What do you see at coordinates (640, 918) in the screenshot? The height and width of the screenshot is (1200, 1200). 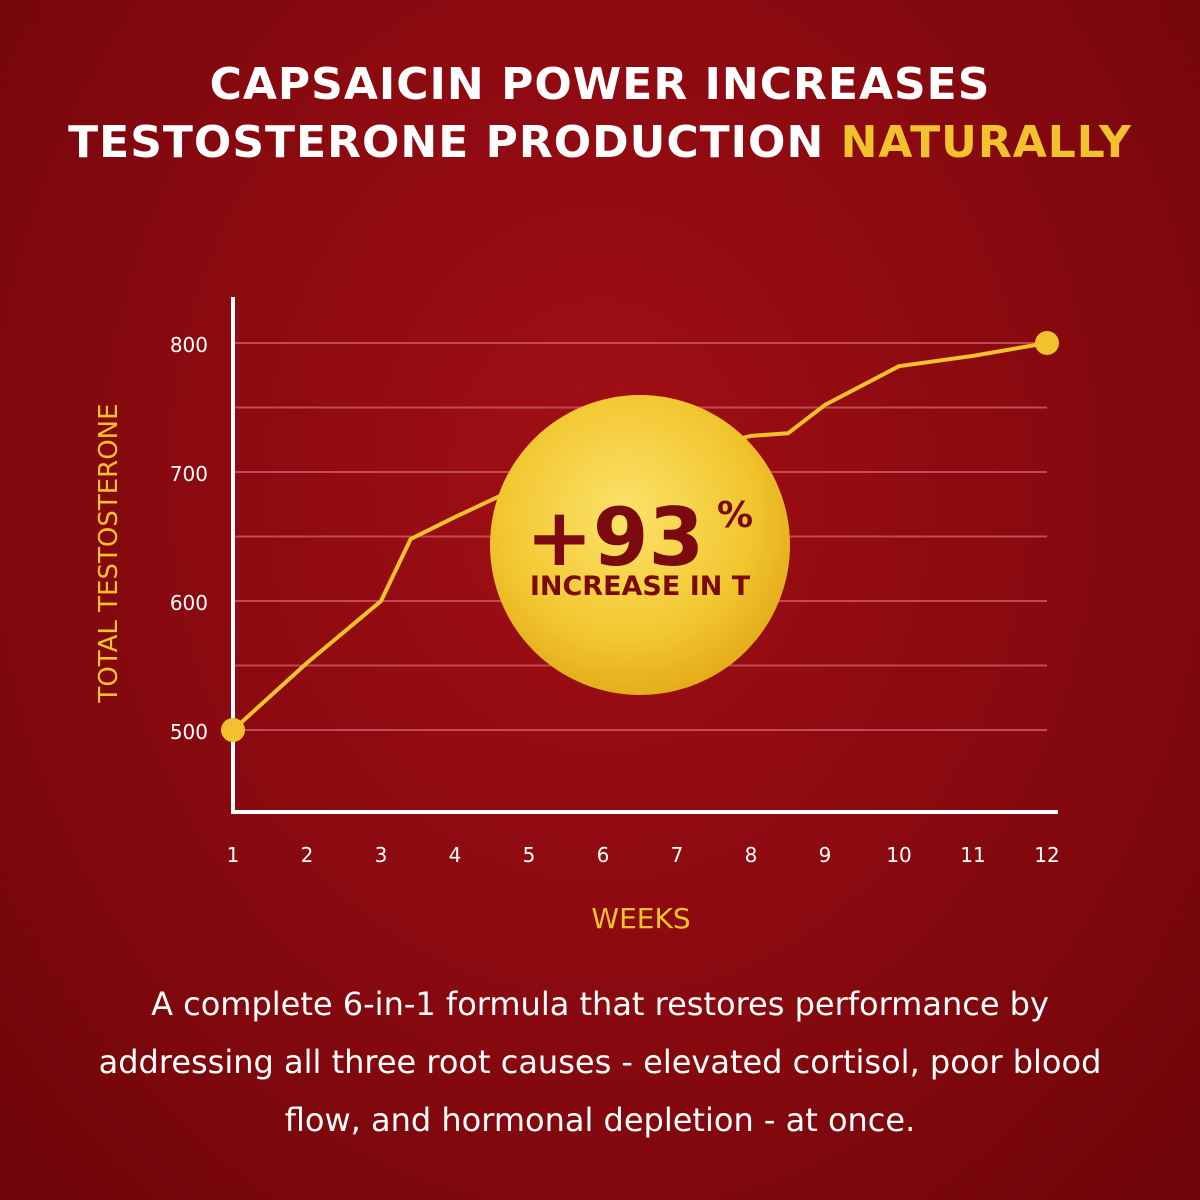 I see `x-axis-label: WEEKS` at bounding box center [640, 918].